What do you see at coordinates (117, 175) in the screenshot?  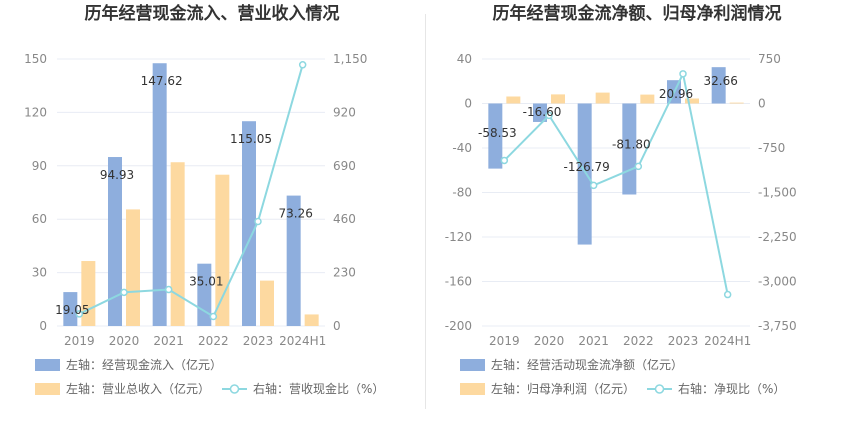 I see `bar-data-label: 94.93` at bounding box center [117, 175].